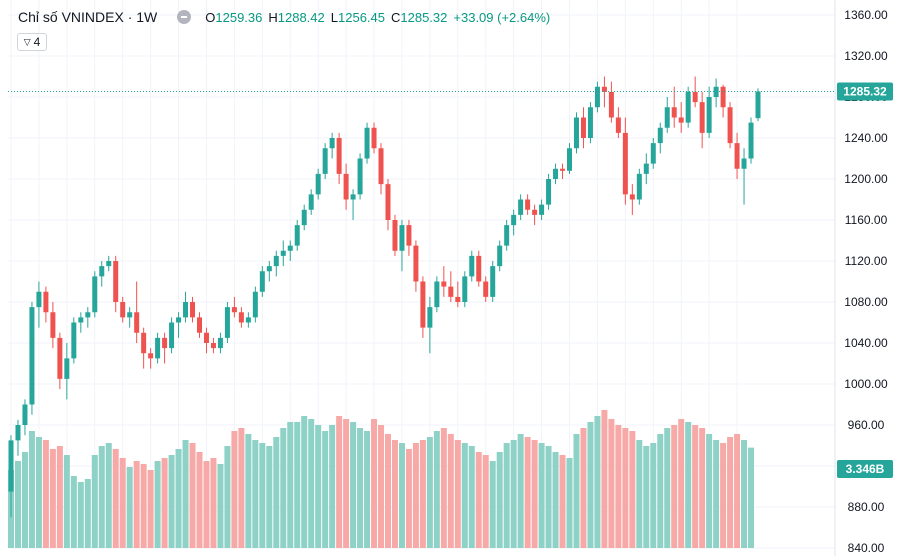  I want to click on price-tick-label: 1360.00, so click(866, 15).